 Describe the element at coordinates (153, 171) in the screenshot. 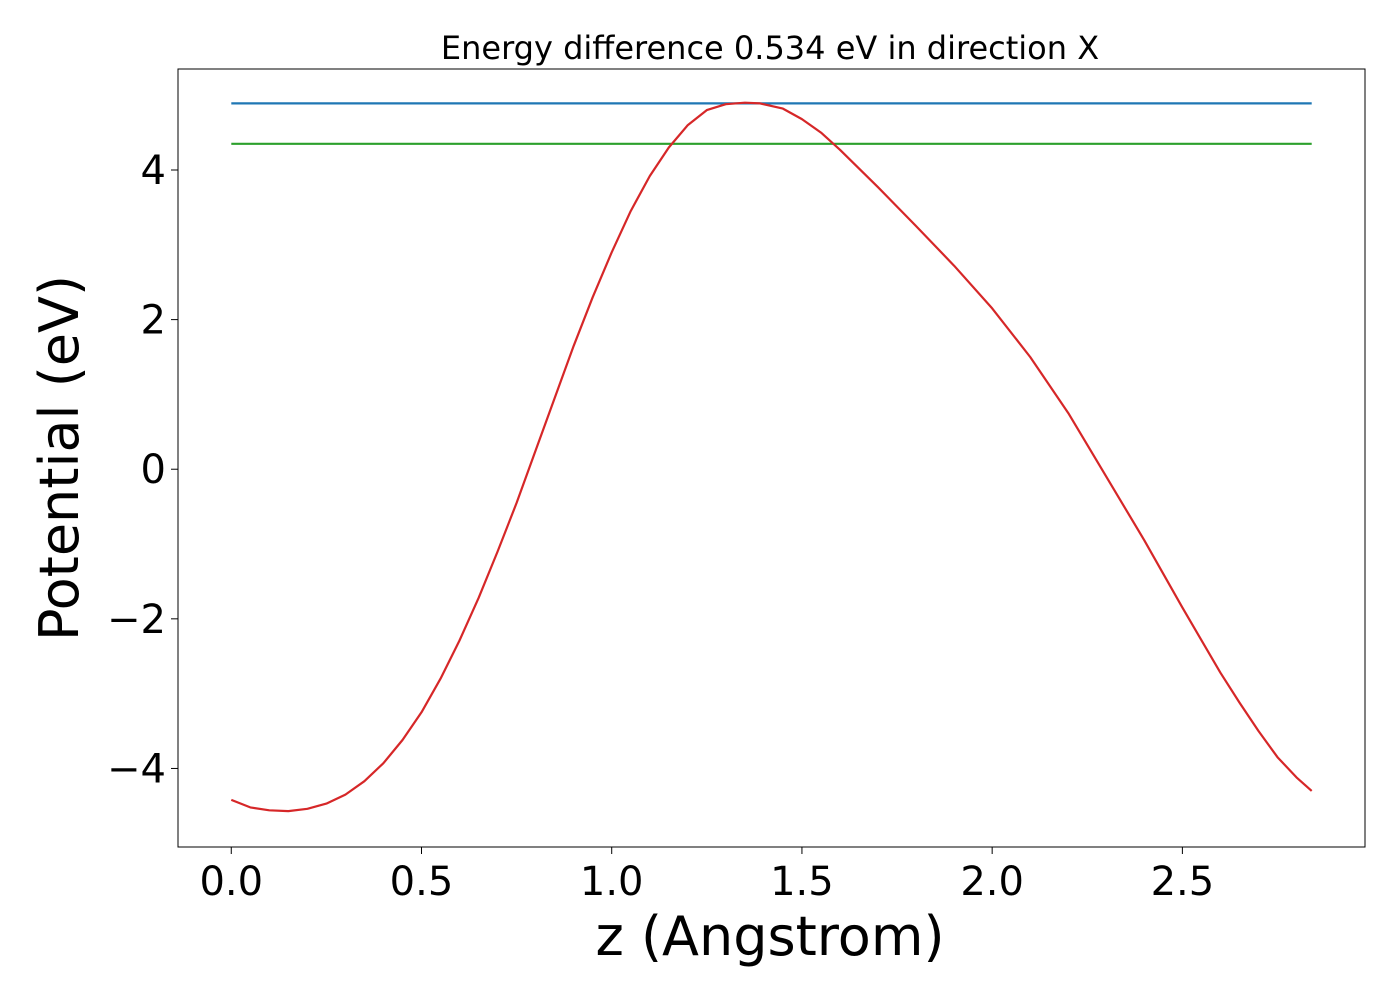

I see `y-tick-label: 4` at that location.